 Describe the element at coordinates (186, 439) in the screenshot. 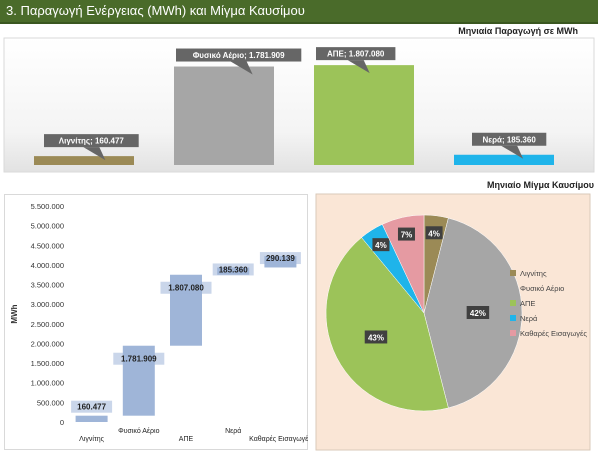

I see `x-category-label: ΑΠΕ` at that location.